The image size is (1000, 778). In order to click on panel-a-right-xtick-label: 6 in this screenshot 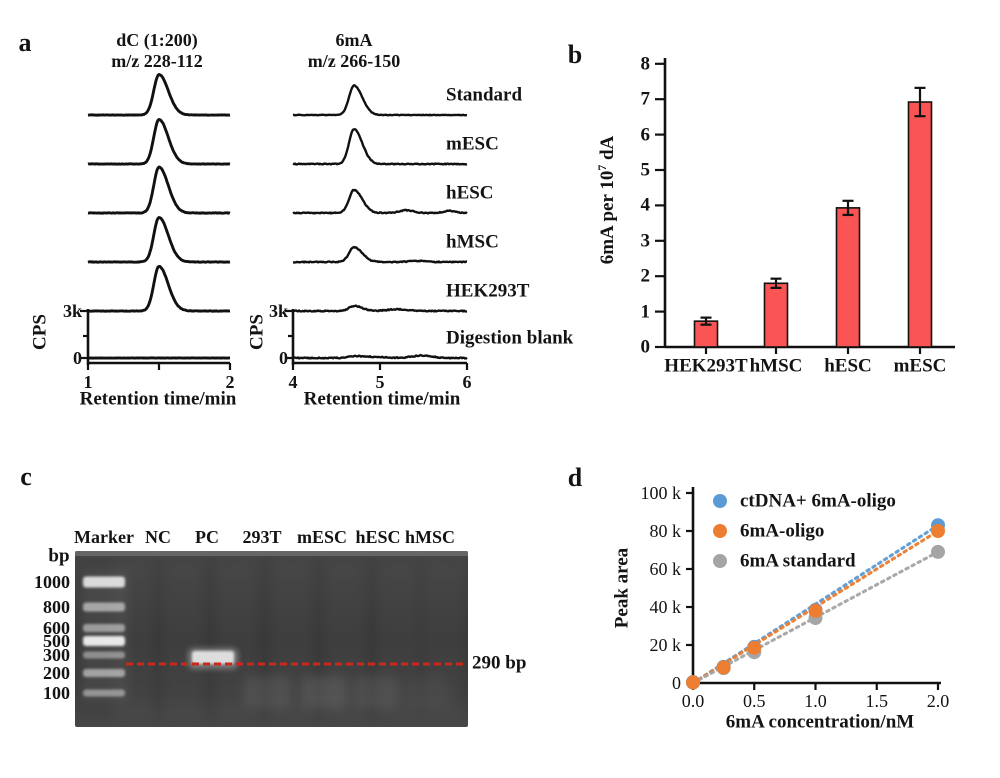, I will do `click(467, 382)`.